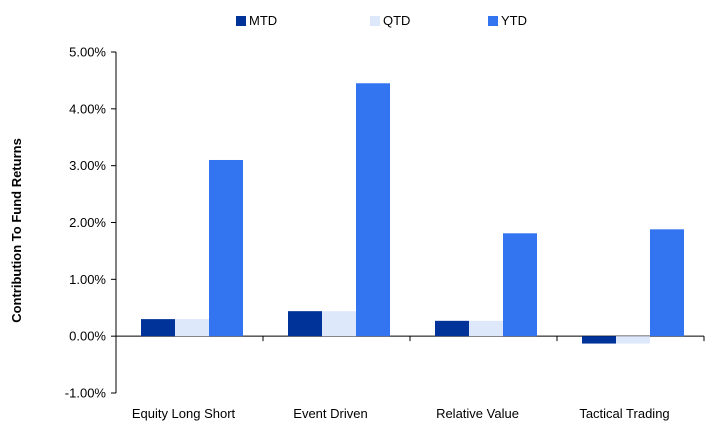 The width and height of the screenshot is (719, 424). Describe the element at coordinates (263, 20) in the screenshot. I see `legend-label: MTD` at that location.